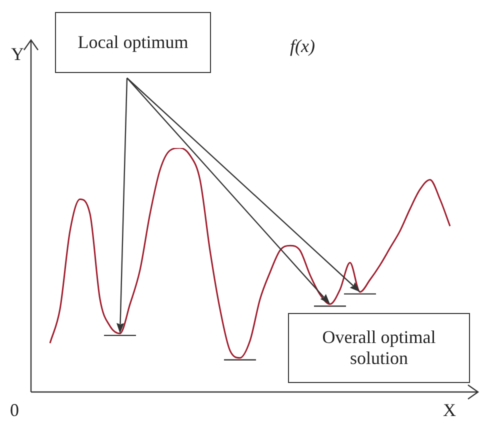 Image resolution: width=483 pixels, height=426 pixels. Describe the element at coordinates (379, 348) in the screenshot. I see `label-box: Overall optimal solution` at that location.